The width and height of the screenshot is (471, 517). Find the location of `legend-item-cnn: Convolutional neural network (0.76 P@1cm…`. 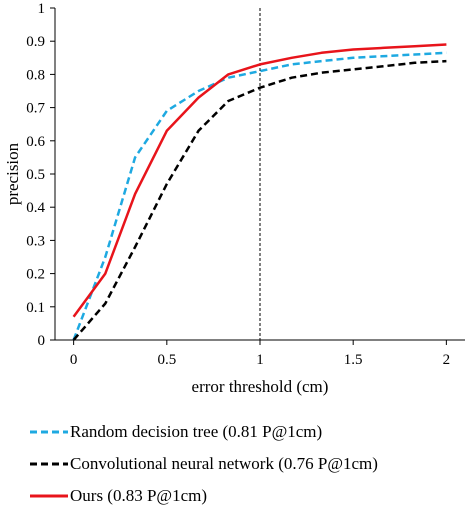

legend-item-cnn: Convolutional neural network (0.76 P@1cm… is located at coordinates (204, 463).